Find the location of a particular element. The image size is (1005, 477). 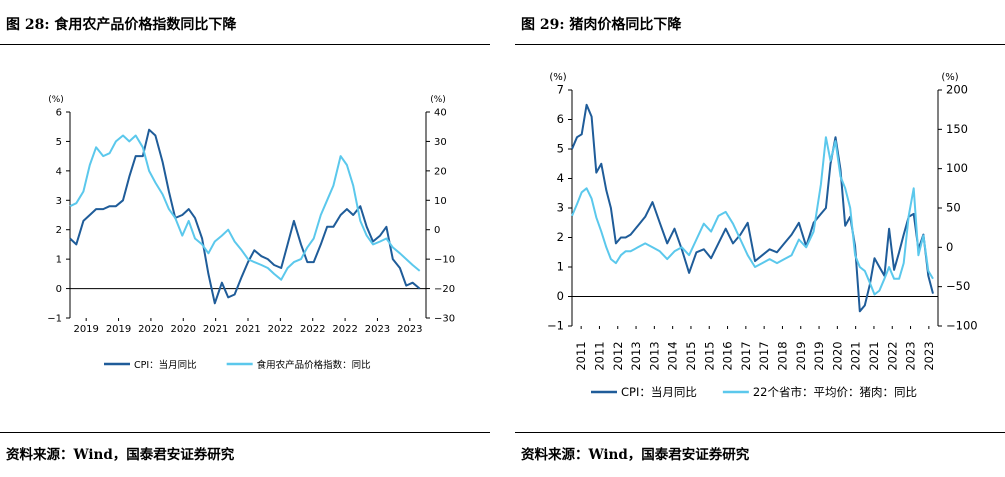

right-tick-label: −20 is located at coordinates (444, 289).